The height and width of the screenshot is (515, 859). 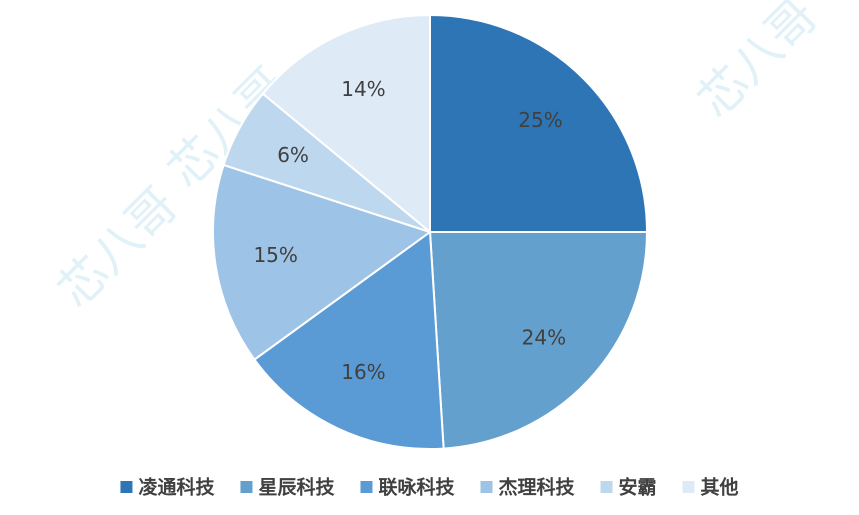 I want to click on value-label: 14%, so click(x=363, y=89).